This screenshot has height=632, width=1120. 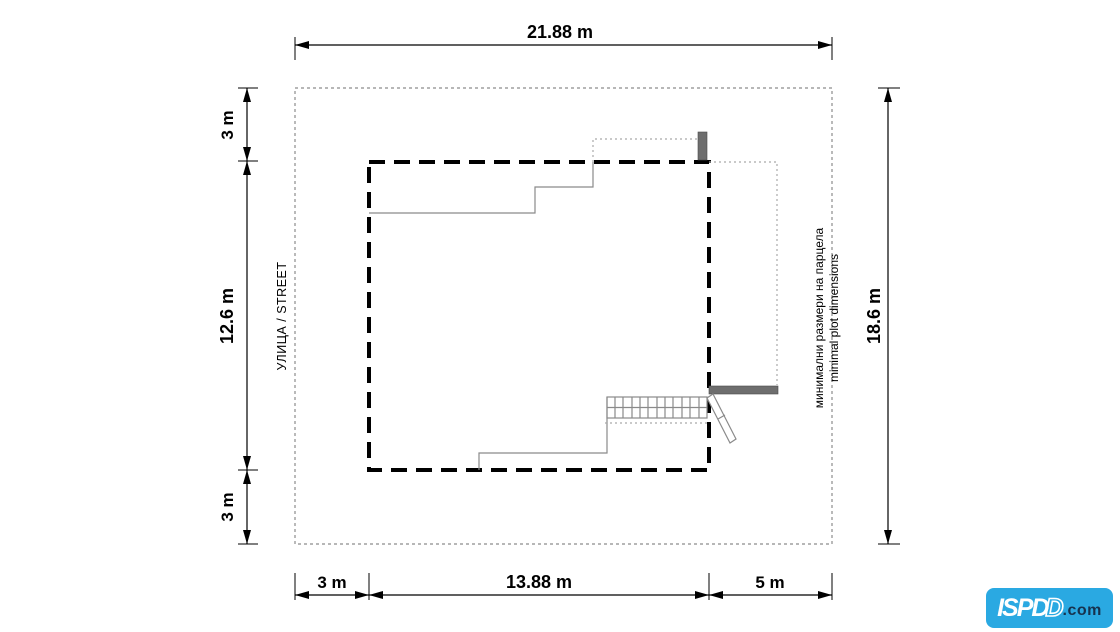 I want to click on dim-label-bottom-left-offset: 3 m, so click(x=331, y=582).